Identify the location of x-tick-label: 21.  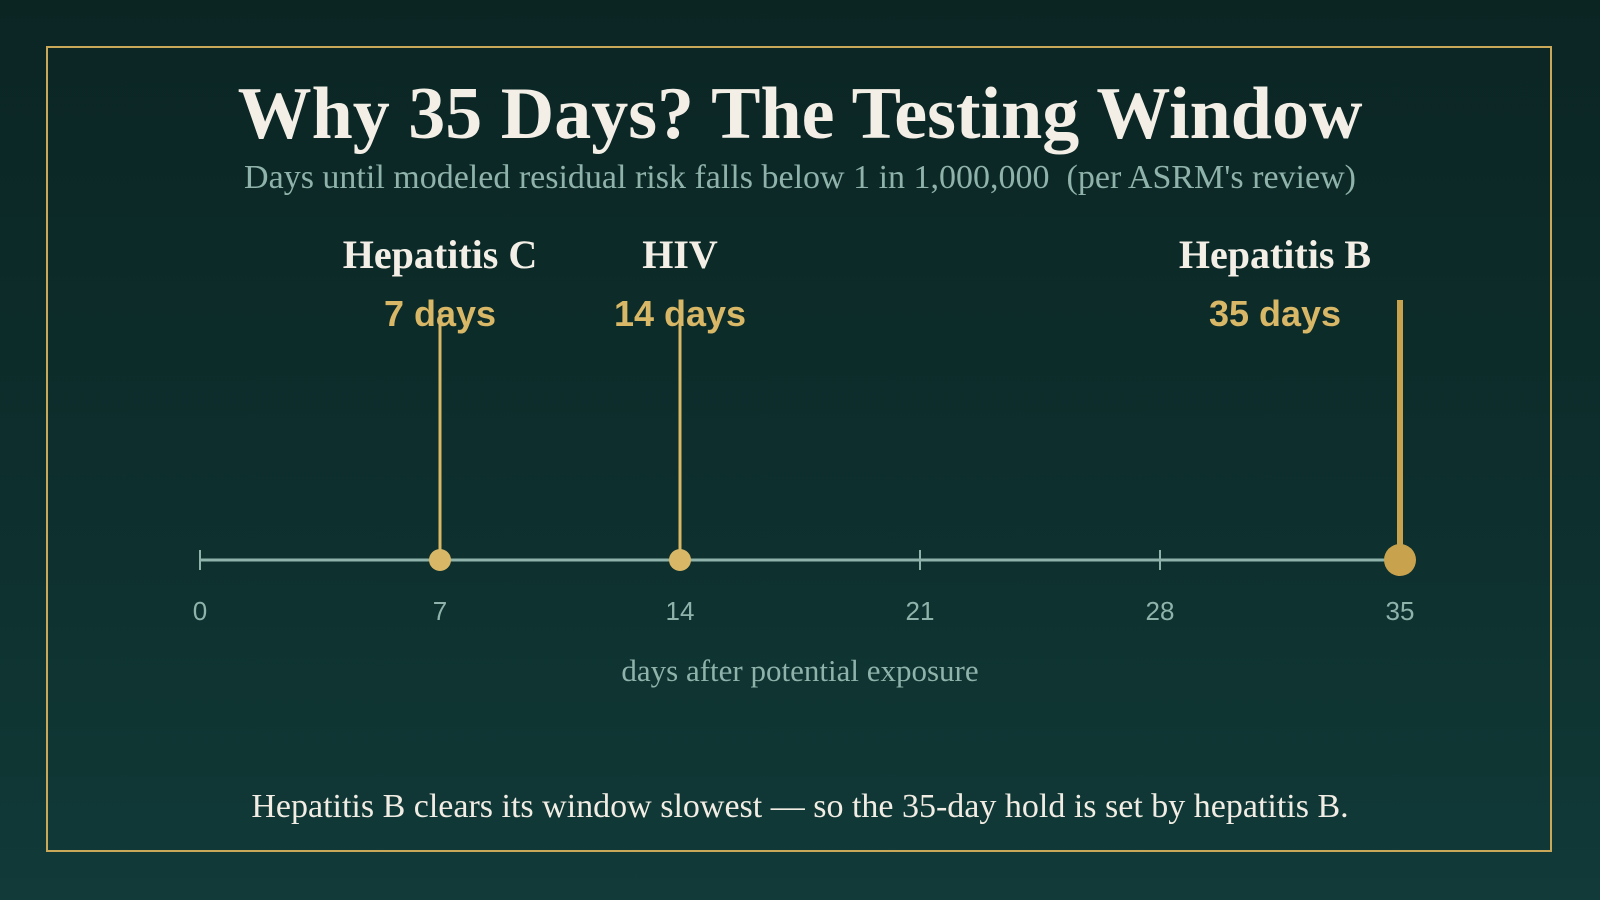
(920, 611).